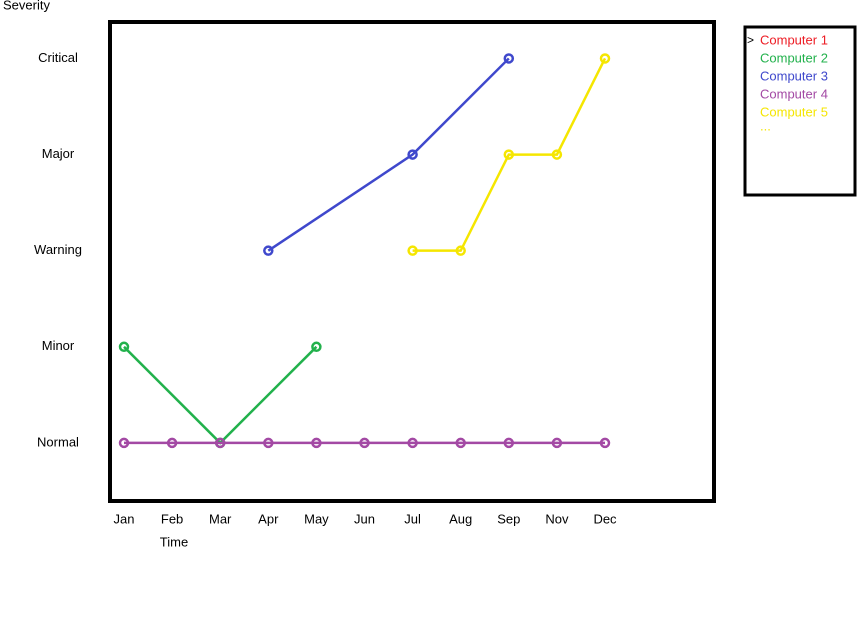  I want to click on x-tick-label: Sep, so click(508, 518).